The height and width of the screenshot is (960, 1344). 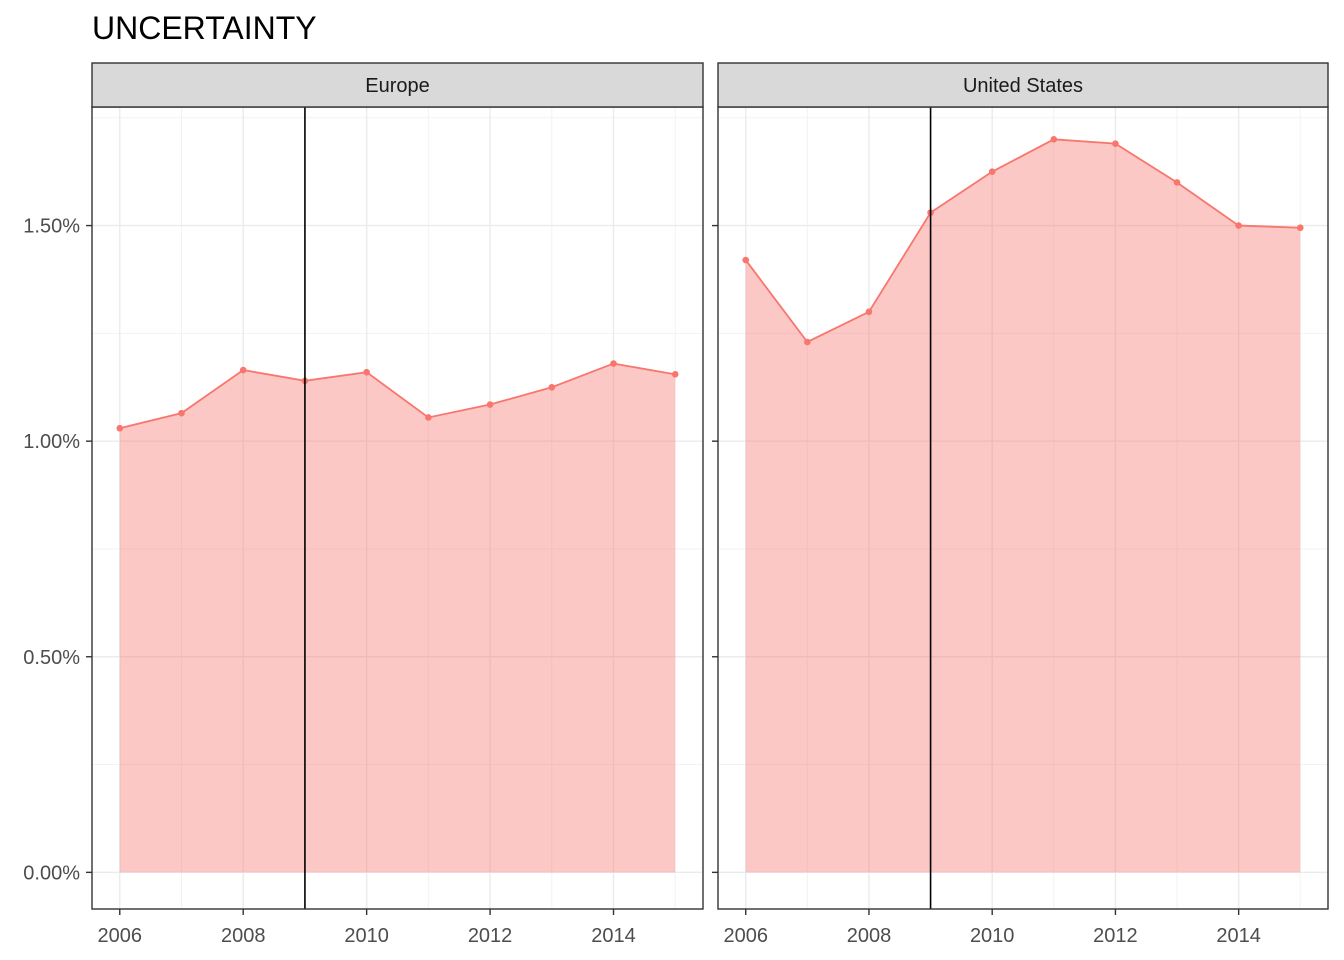 What do you see at coordinates (204, 28) in the screenshot?
I see `chart-title: UNCERTAINTY` at bounding box center [204, 28].